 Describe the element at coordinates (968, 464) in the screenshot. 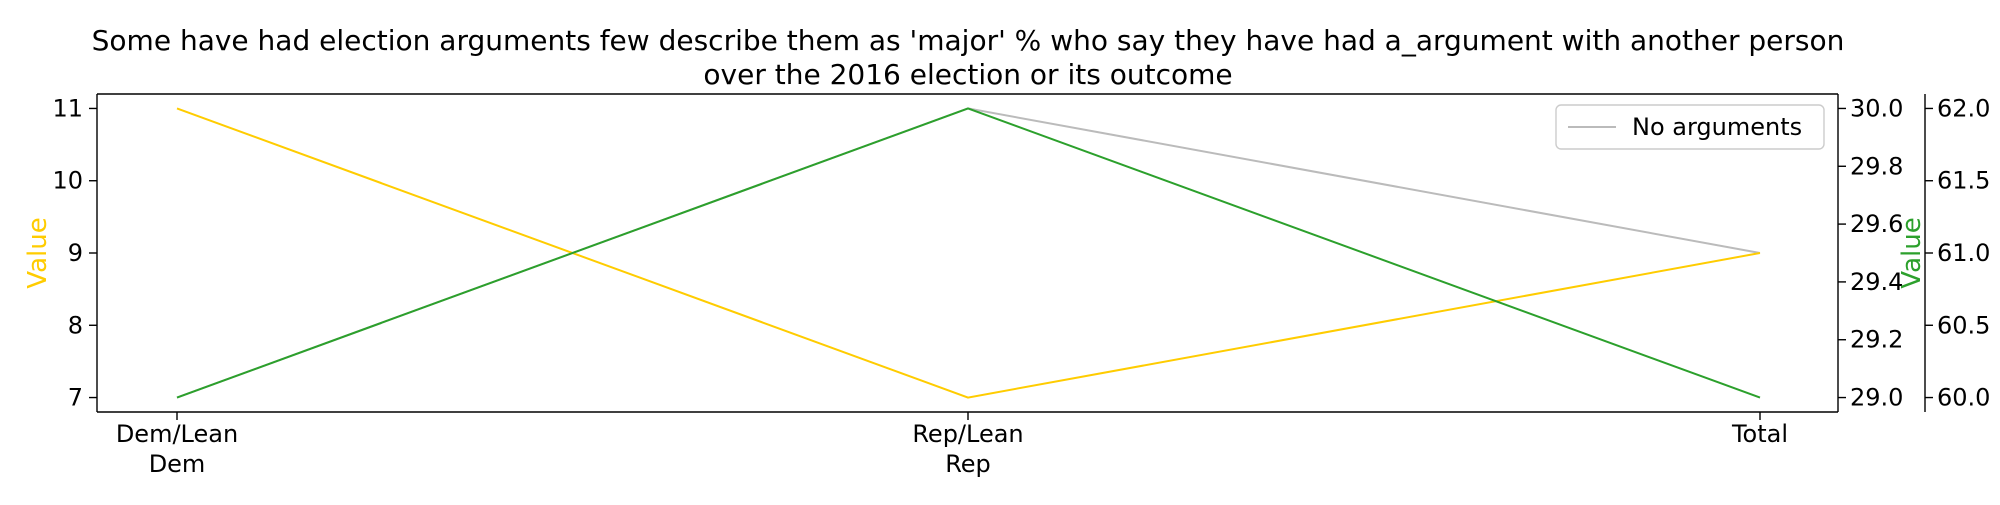

I see `x-tick-label: Rep` at that location.